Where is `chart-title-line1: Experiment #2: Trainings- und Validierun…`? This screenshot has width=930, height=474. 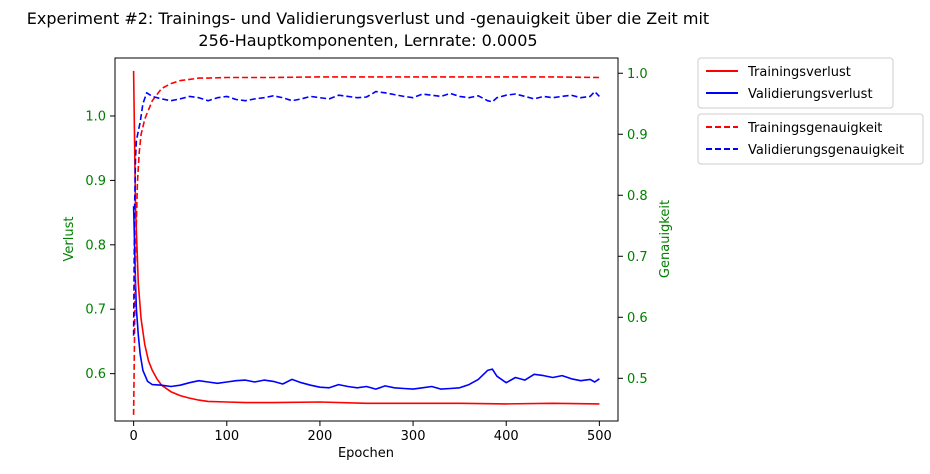 chart-title-line1: Experiment #2: Trainings- und Validierun… is located at coordinates (368, 18).